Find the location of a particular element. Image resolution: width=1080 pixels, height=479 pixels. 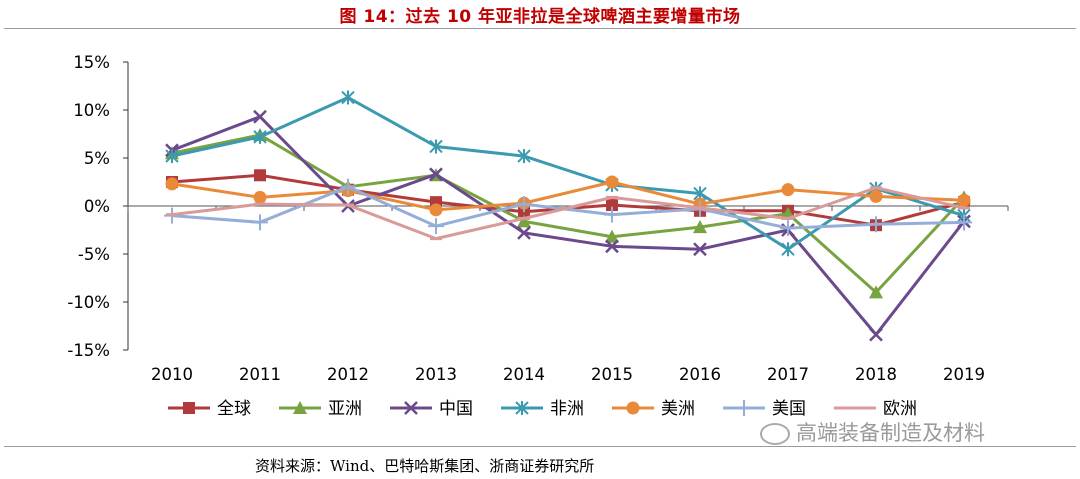

legend-item: 非洲 is located at coordinates (542, 409).